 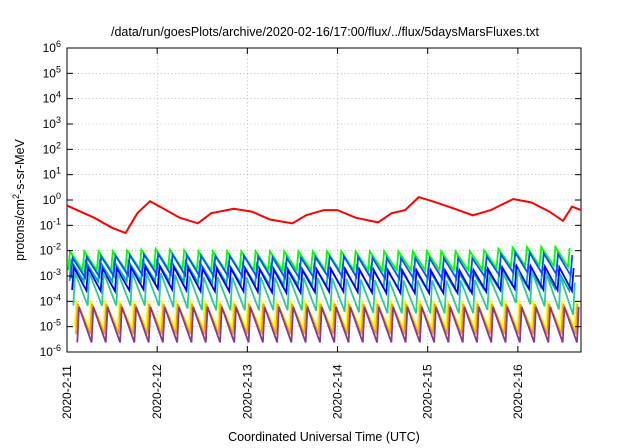 I want to click on y-tick-label: 10⁻³, so click(x=50, y=275).